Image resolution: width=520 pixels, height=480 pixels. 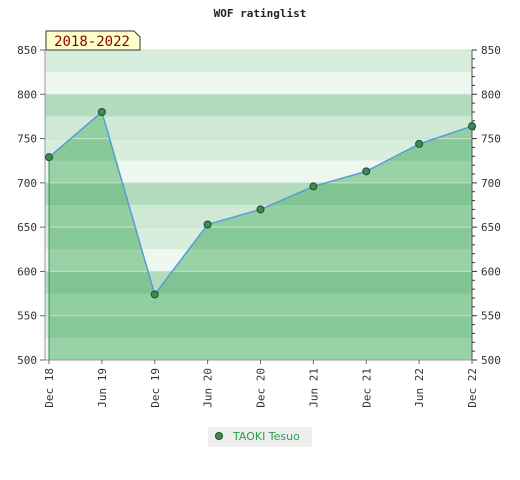 What do you see at coordinates (219, 436) in the screenshot?
I see `legend-marker` at bounding box center [219, 436].